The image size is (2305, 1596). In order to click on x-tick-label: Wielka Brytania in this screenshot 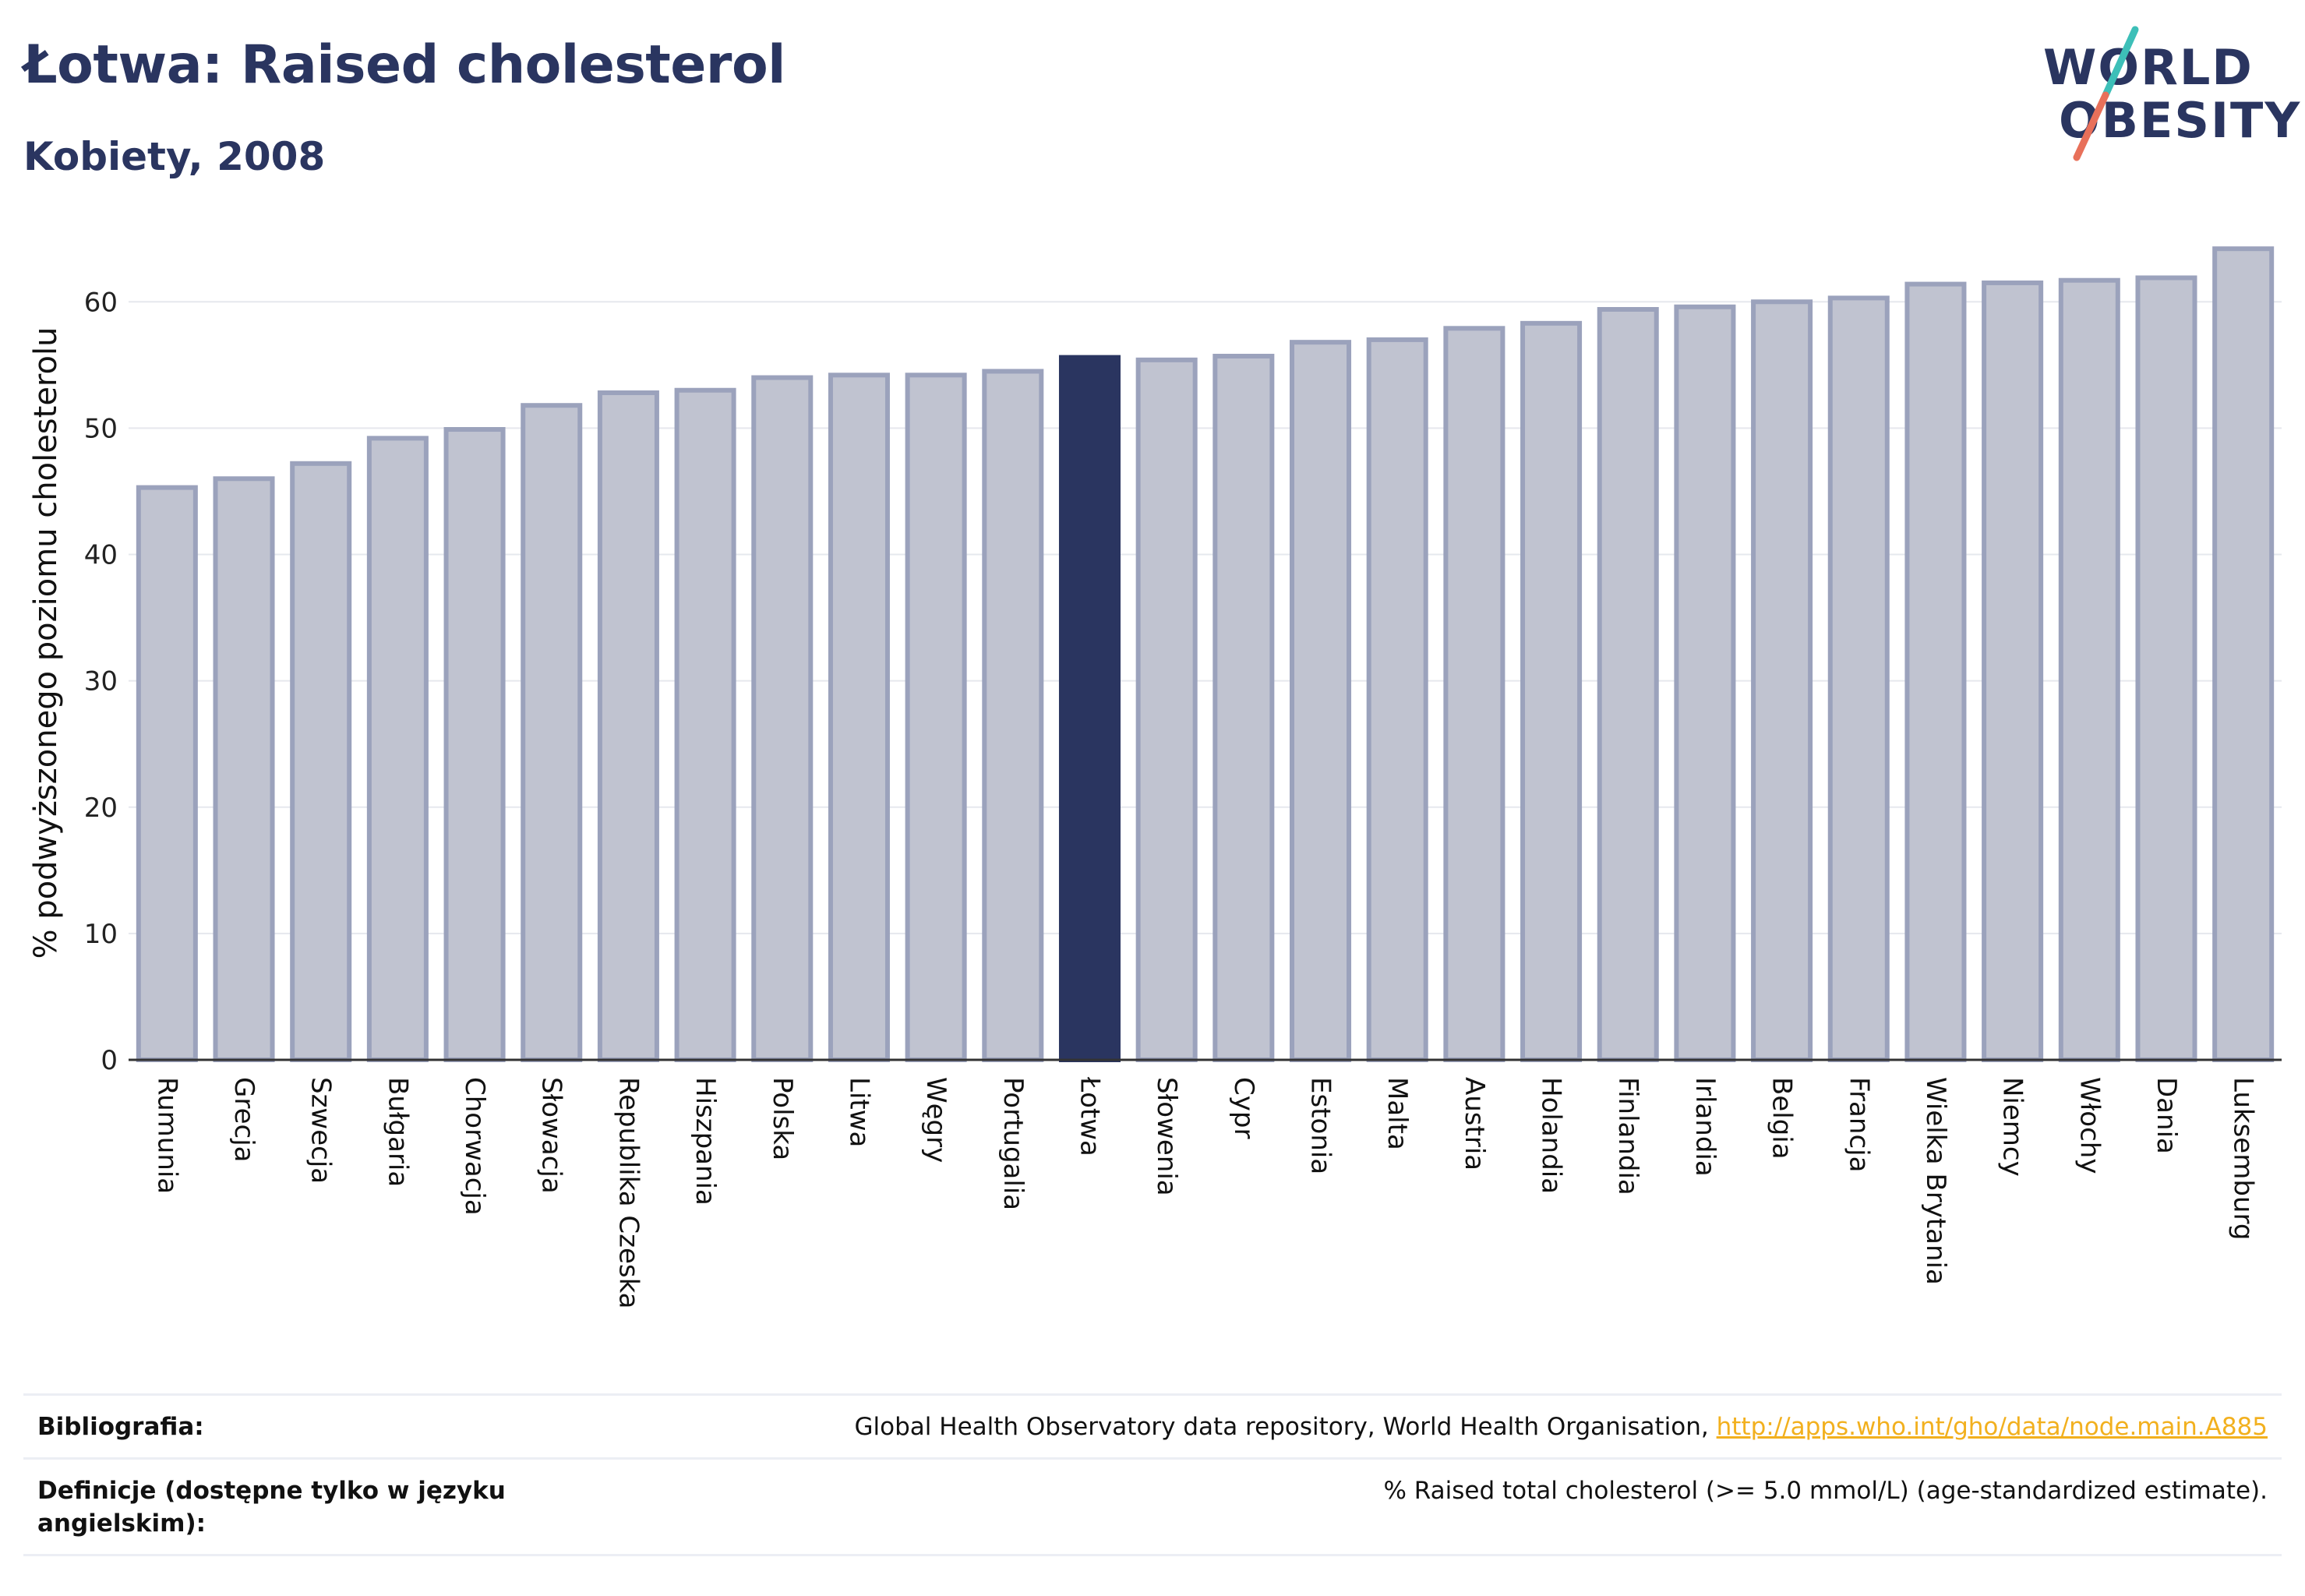, I will do `click(1935, 1181)`.